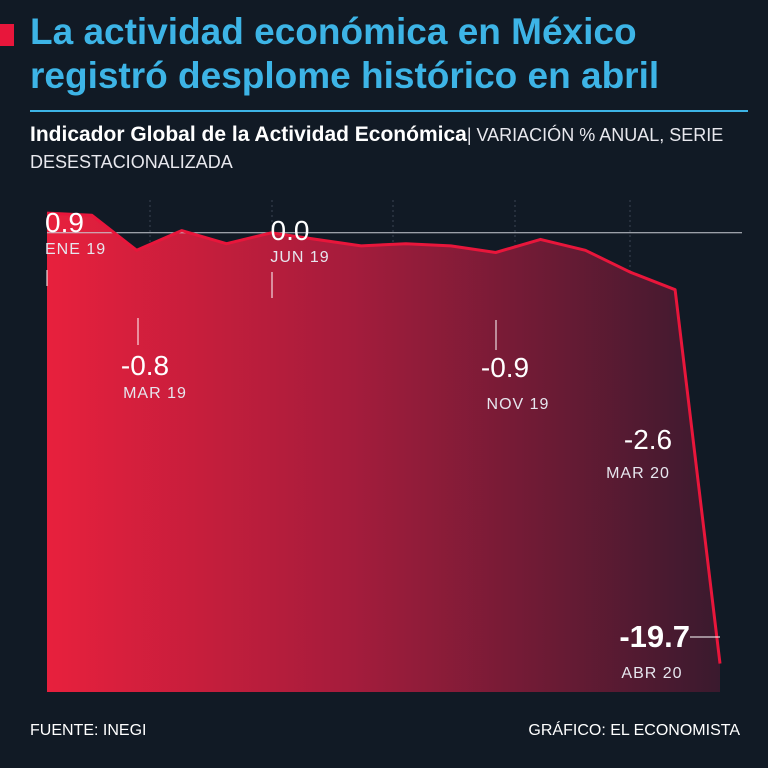  Describe the element at coordinates (64, 222) in the screenshot. I see `data-label-value: 0.9` at that location.